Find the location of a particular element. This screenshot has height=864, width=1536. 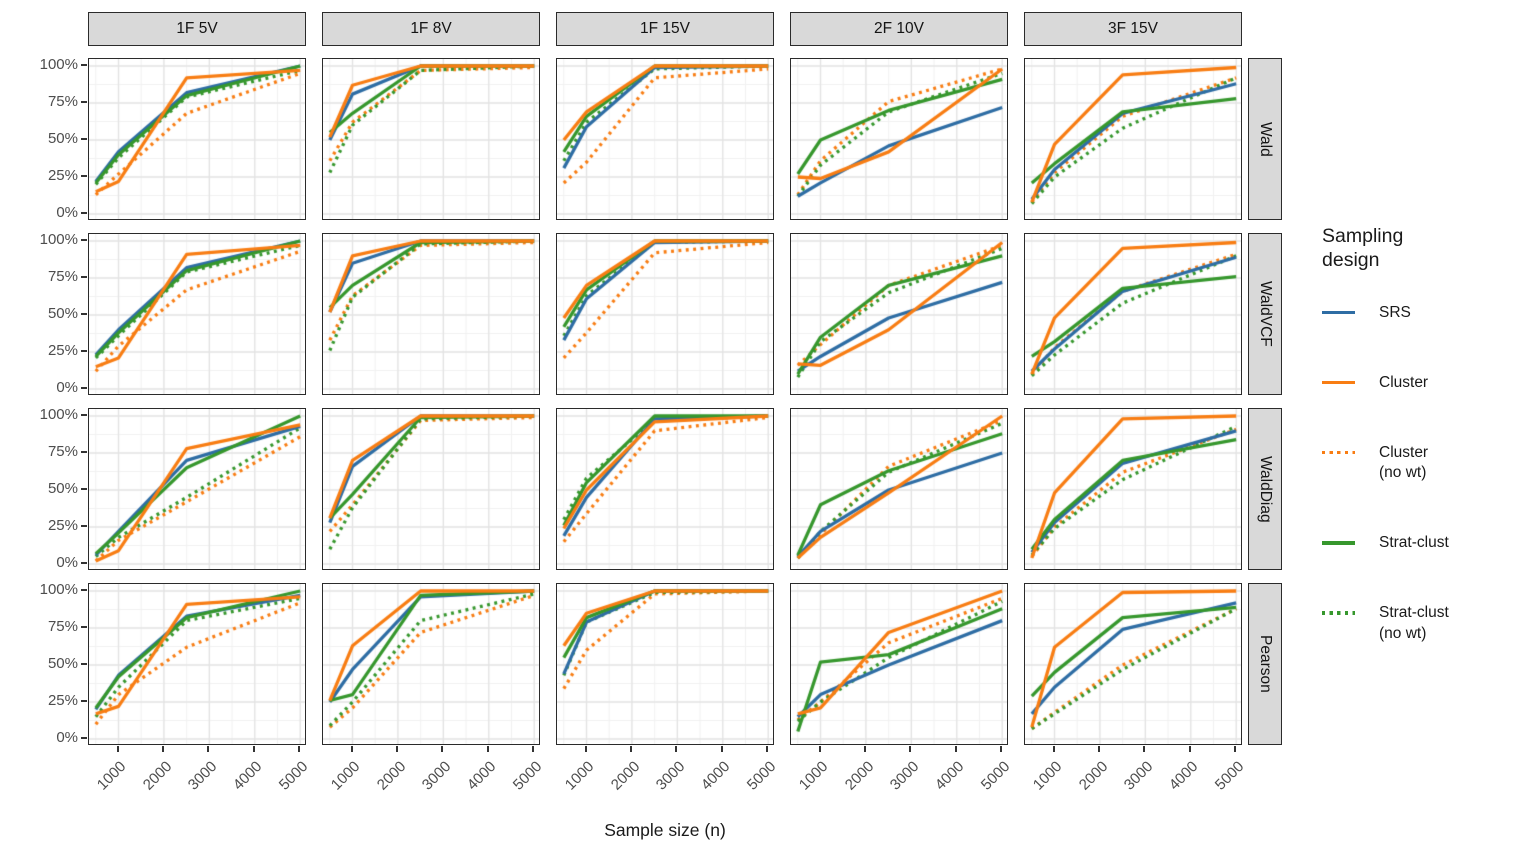

panel-walddiag-1f-5v is located at coordinates (197, 489).